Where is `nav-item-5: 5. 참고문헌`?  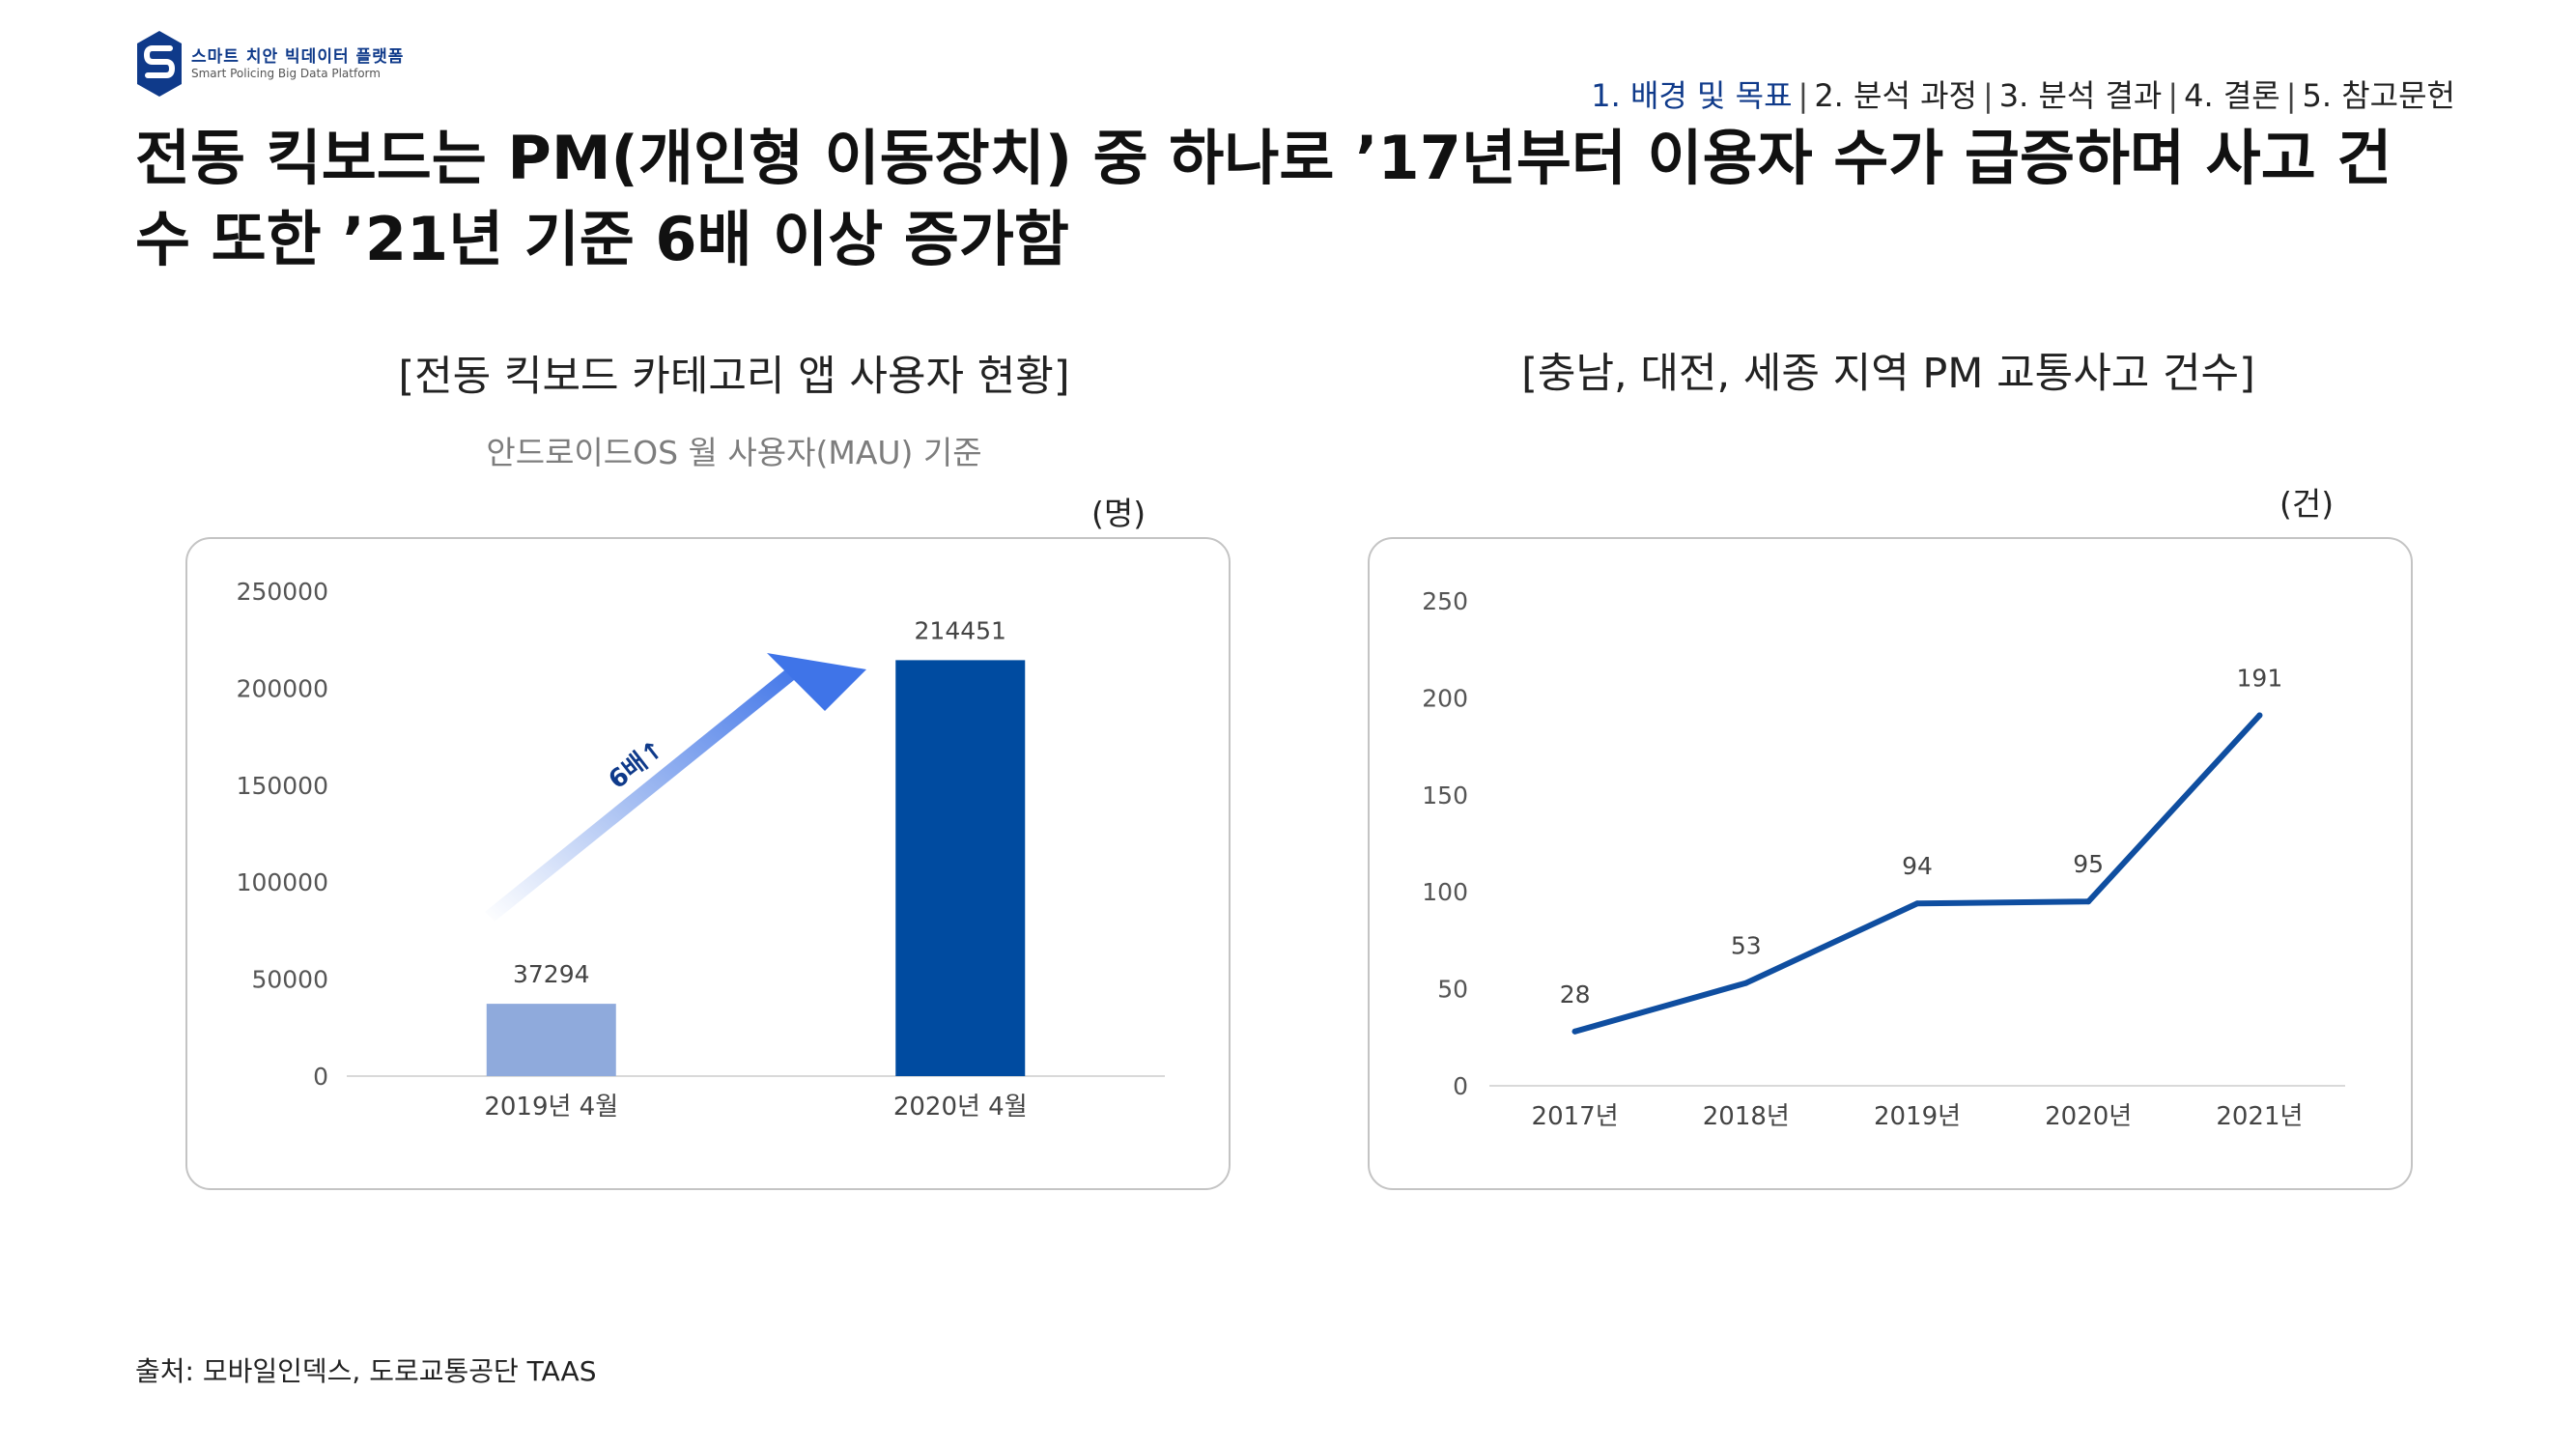 nav-item-5: 5. 참고문헌 is located at coordinates (2378, 95).